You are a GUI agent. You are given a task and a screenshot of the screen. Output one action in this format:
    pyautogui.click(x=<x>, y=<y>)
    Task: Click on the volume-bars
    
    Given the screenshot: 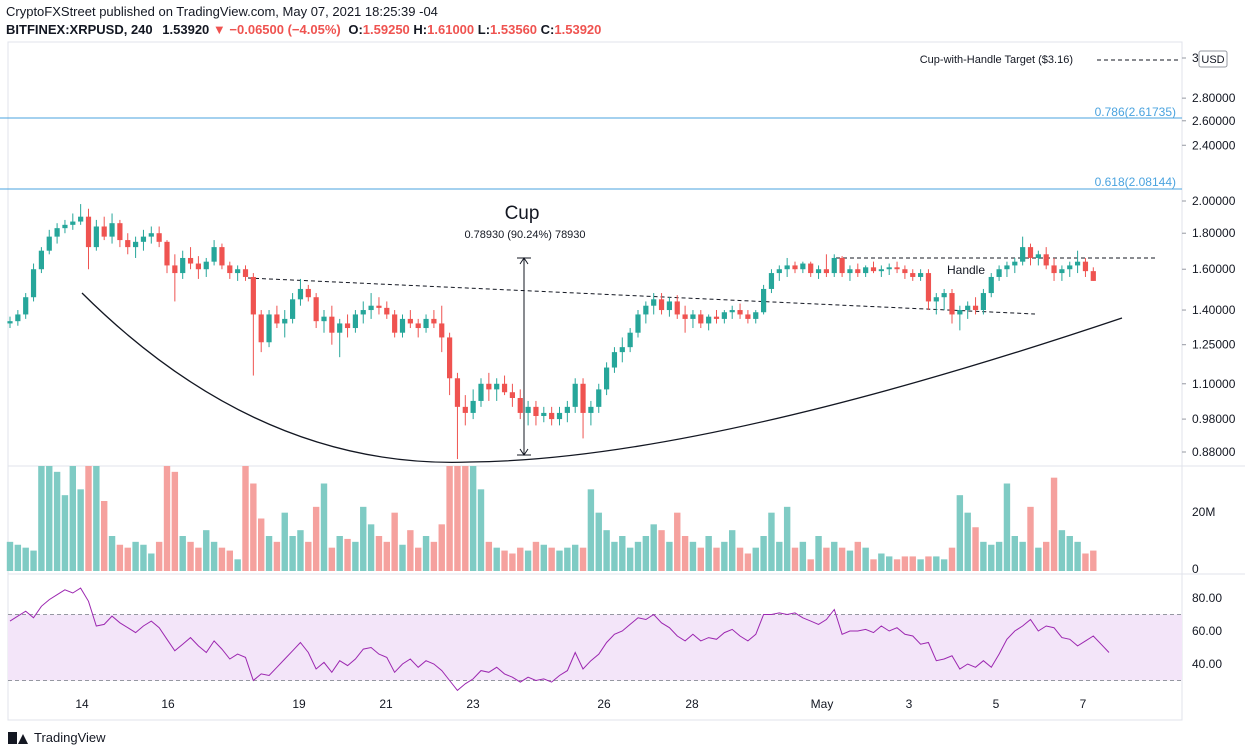 What is the action you would take?
    pyautogui.click(x=551, y=518)
    